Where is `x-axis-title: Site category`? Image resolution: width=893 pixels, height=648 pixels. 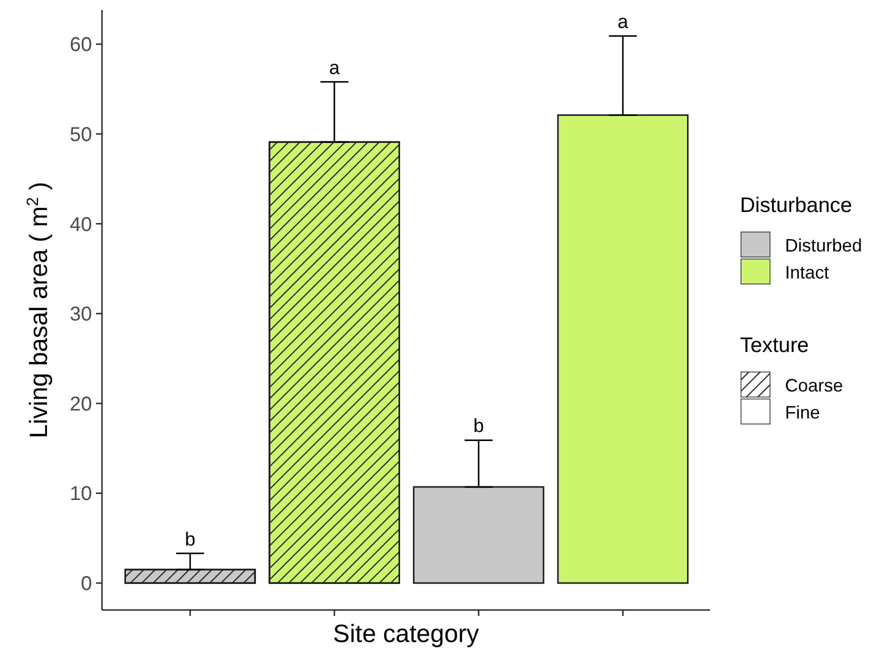 x-axis-title: Site category is located at coordinates (406, 634).